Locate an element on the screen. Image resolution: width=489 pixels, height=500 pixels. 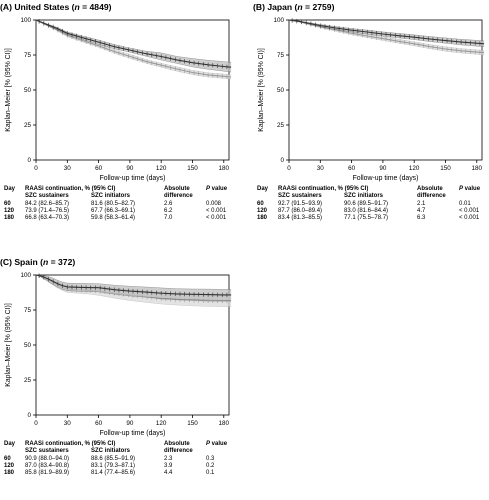
panel-title: (A) United States (n = 4849) is located at coordinates (56, 7).